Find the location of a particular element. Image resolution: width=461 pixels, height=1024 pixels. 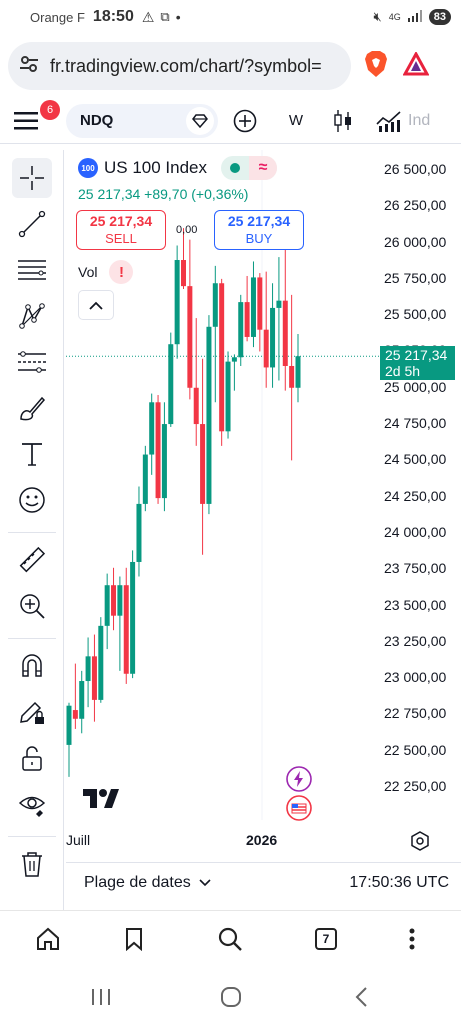

pencil-lock-icon is located at coordinates (32, 712).